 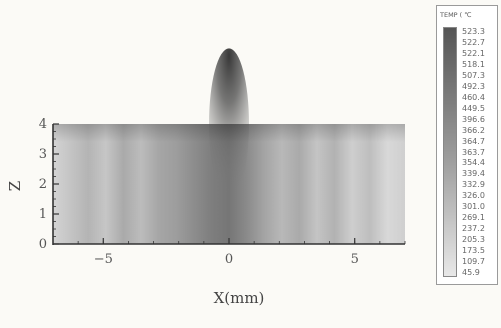 I want to click on colorbar-level-label: 354.4, so click(x=473, y=163).